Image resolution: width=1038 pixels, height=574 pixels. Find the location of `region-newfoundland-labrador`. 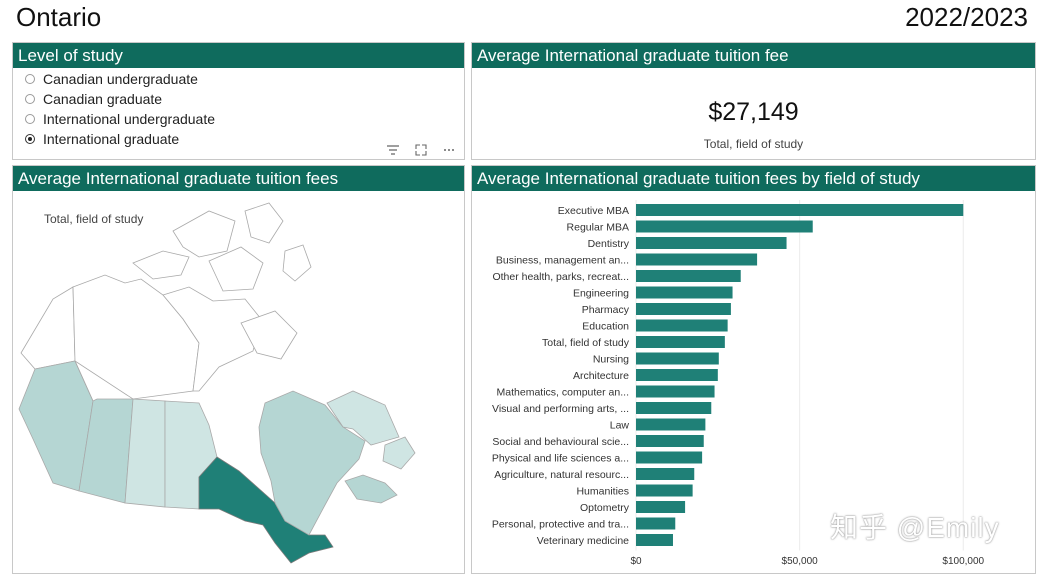

region-newfoundland-labrador is located at coordinates (363, 418).